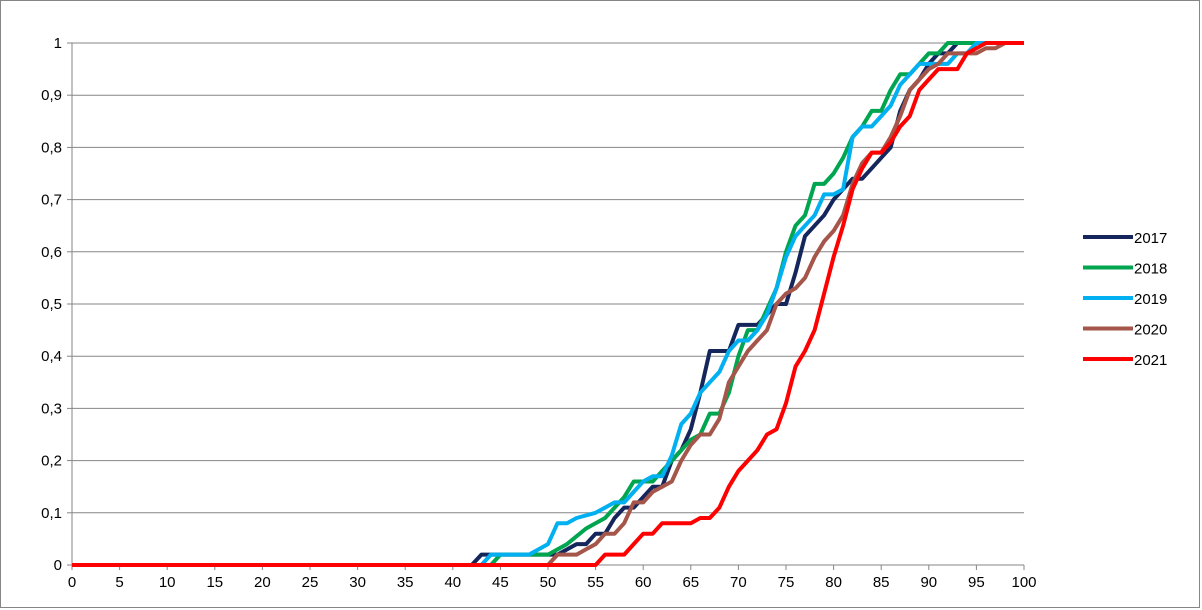  Describe the element at coordinates (58, 565) in the screenshot. I see `y-tick-label: 0` at that location.